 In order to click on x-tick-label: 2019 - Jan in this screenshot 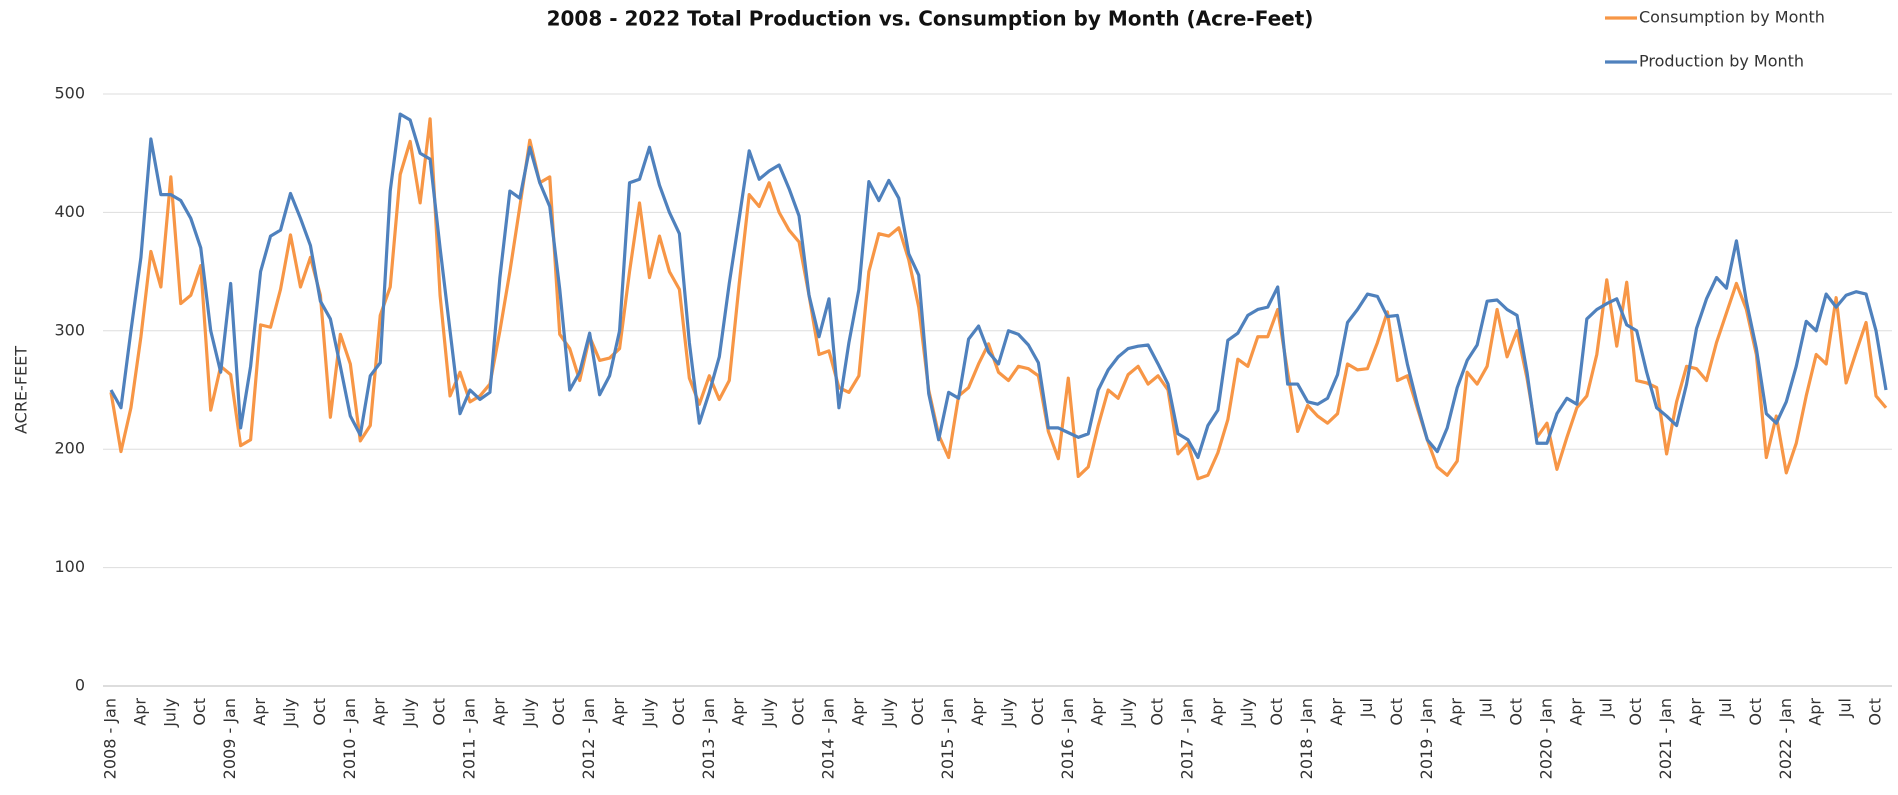, I will do `click(1426, 738)`.